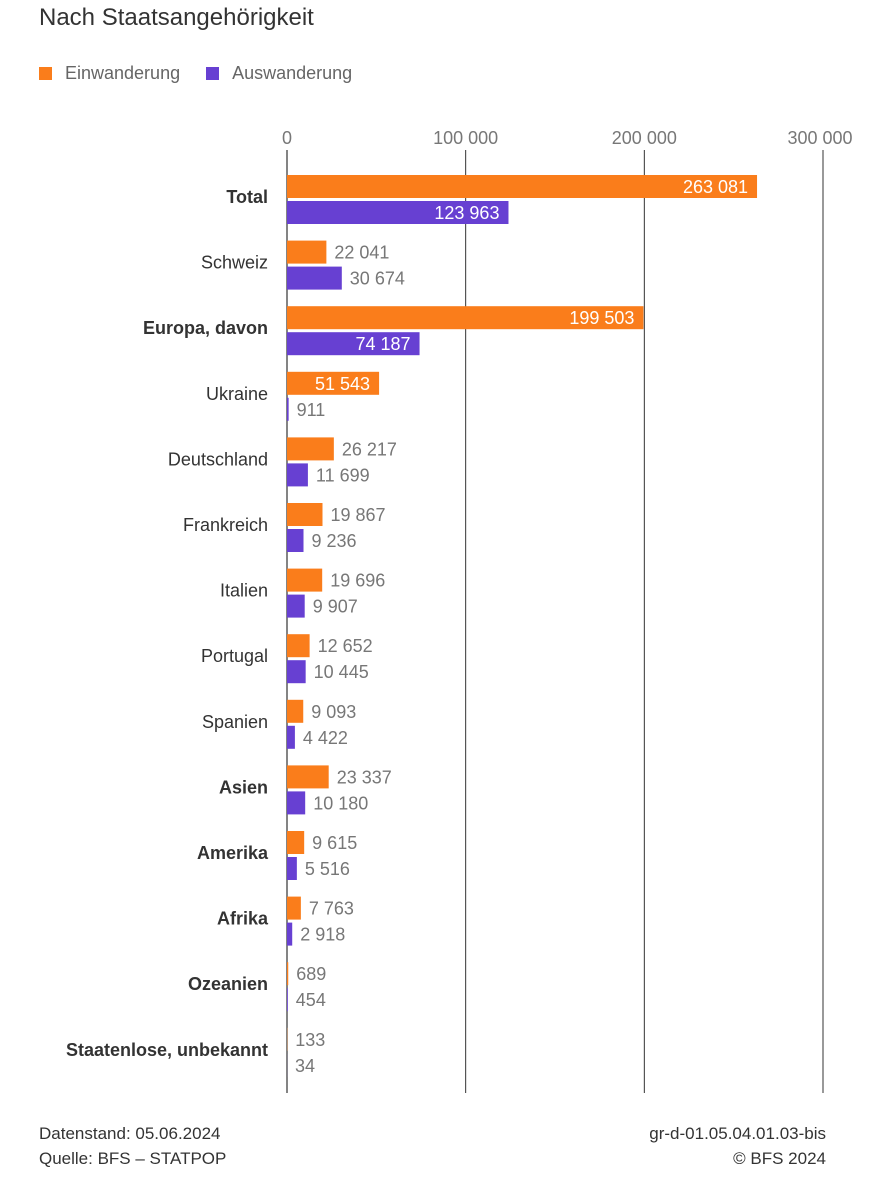  I want to click on category-label: Frankreich, so click(225, 525).